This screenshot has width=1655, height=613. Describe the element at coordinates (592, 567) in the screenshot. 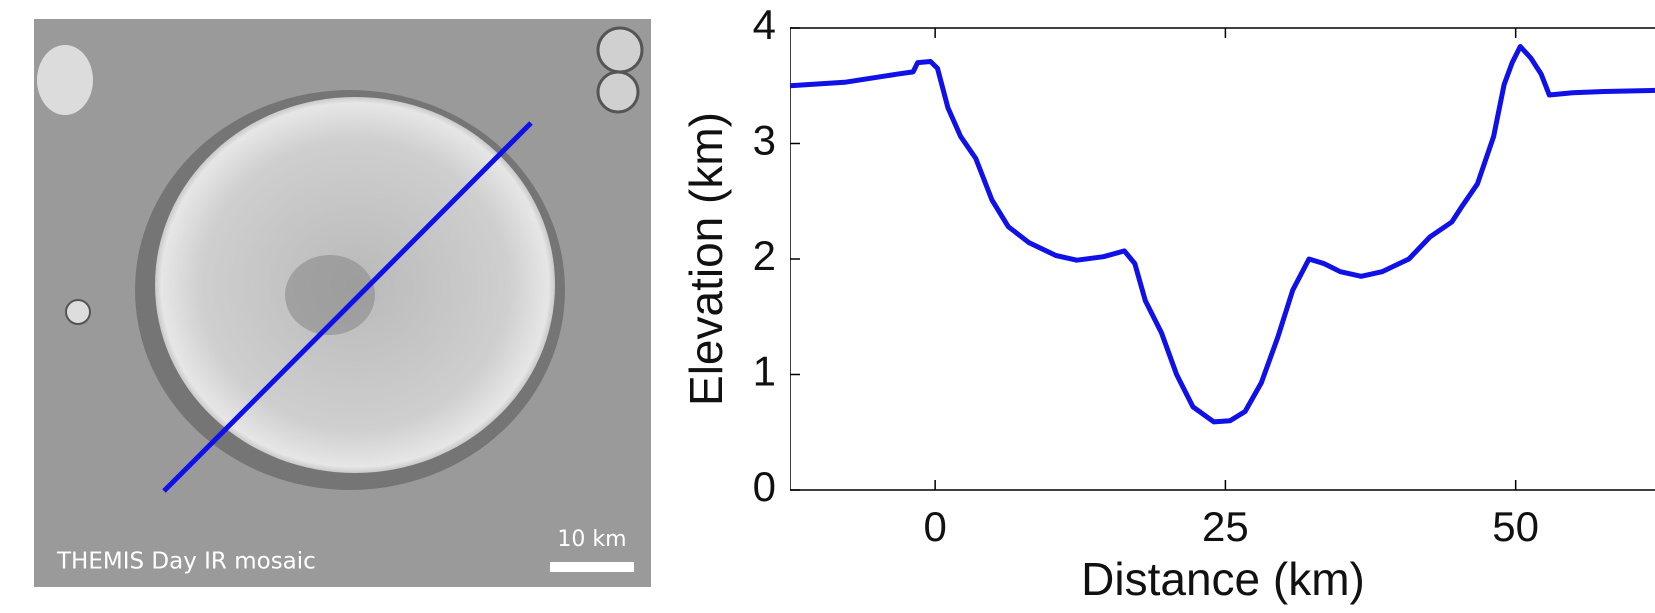

I see `scale-bar` at that location.